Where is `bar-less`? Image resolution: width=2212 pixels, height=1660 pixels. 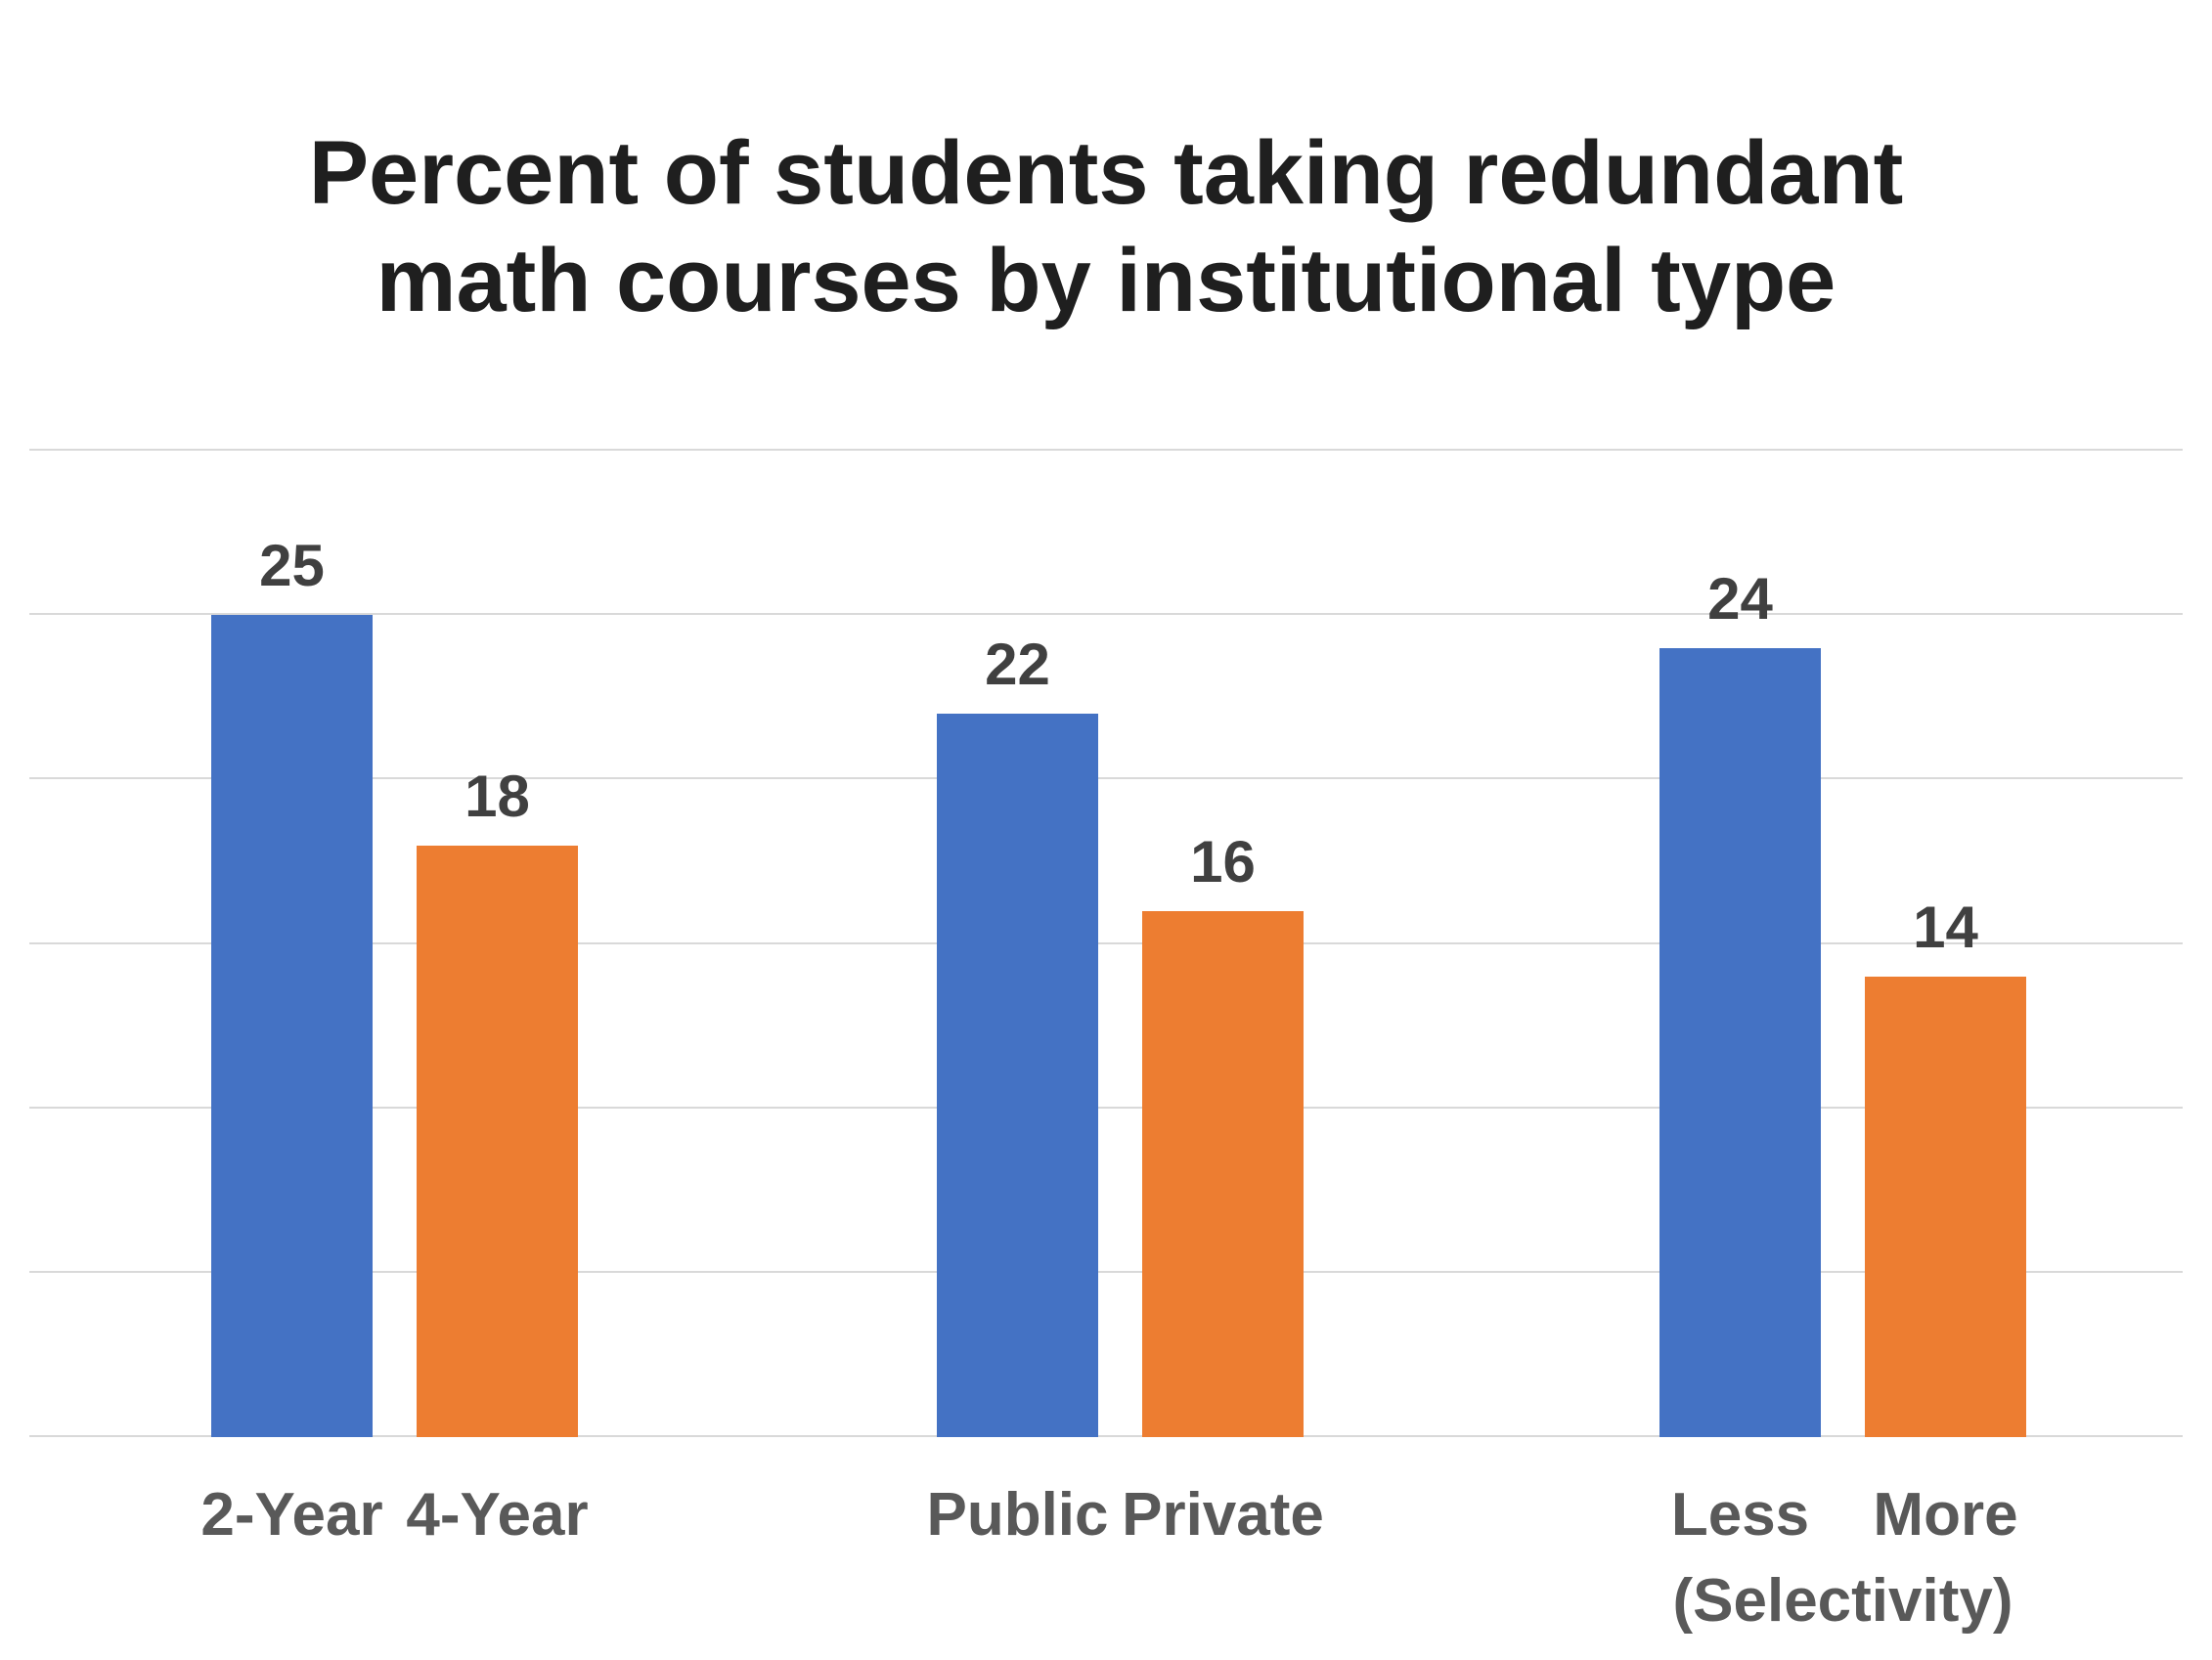 bar-less is located at coordinates (1740, 1042).